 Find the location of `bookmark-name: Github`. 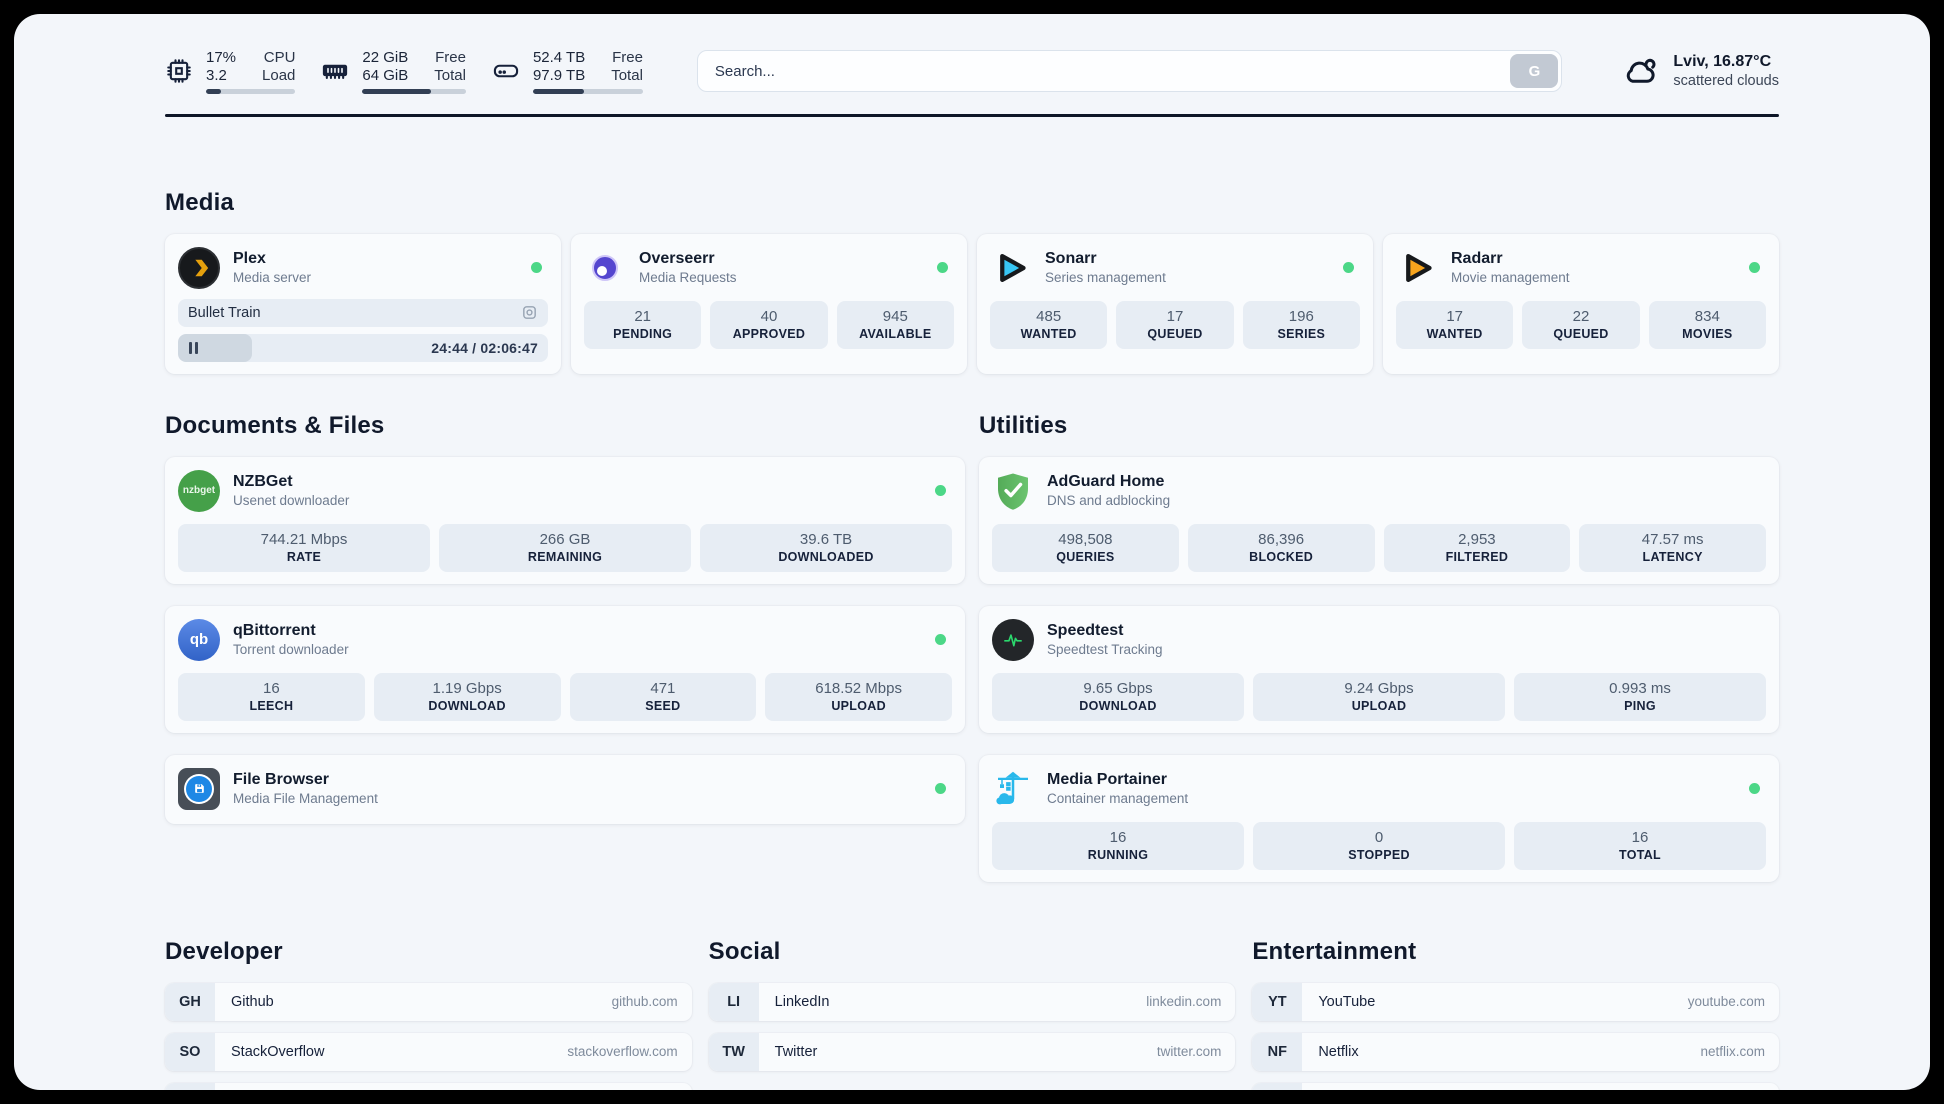

bookmark-name: Github is located at coordinates (252, 1001).